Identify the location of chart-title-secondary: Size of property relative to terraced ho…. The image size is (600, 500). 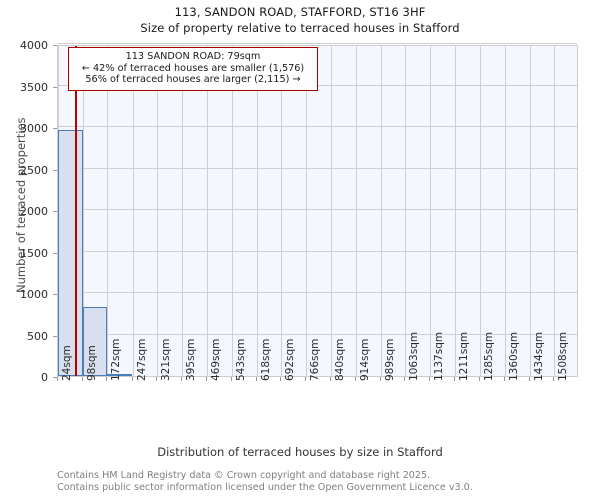
(300, 28).